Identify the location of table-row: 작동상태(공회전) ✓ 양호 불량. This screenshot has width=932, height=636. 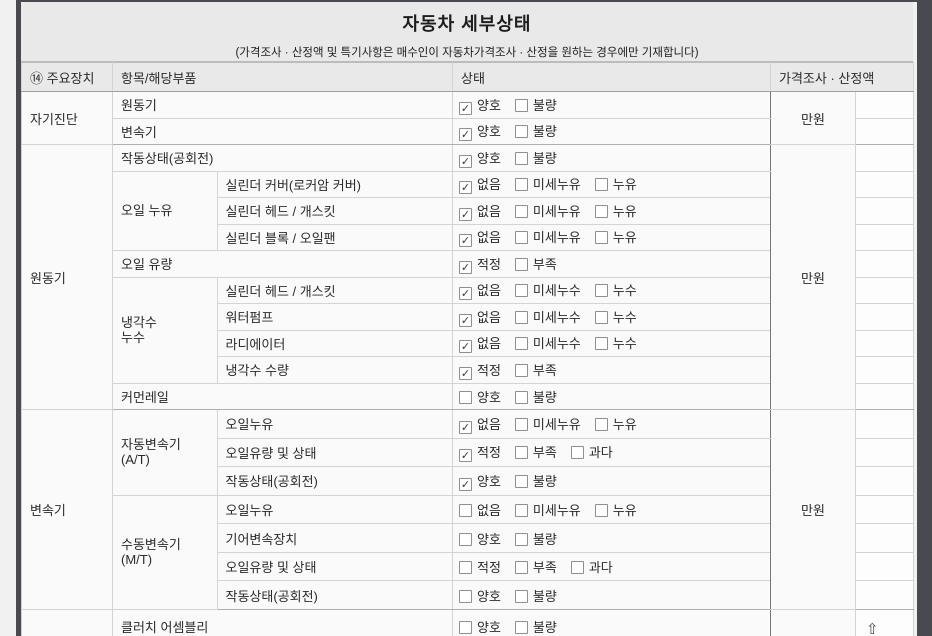
(468, 481).